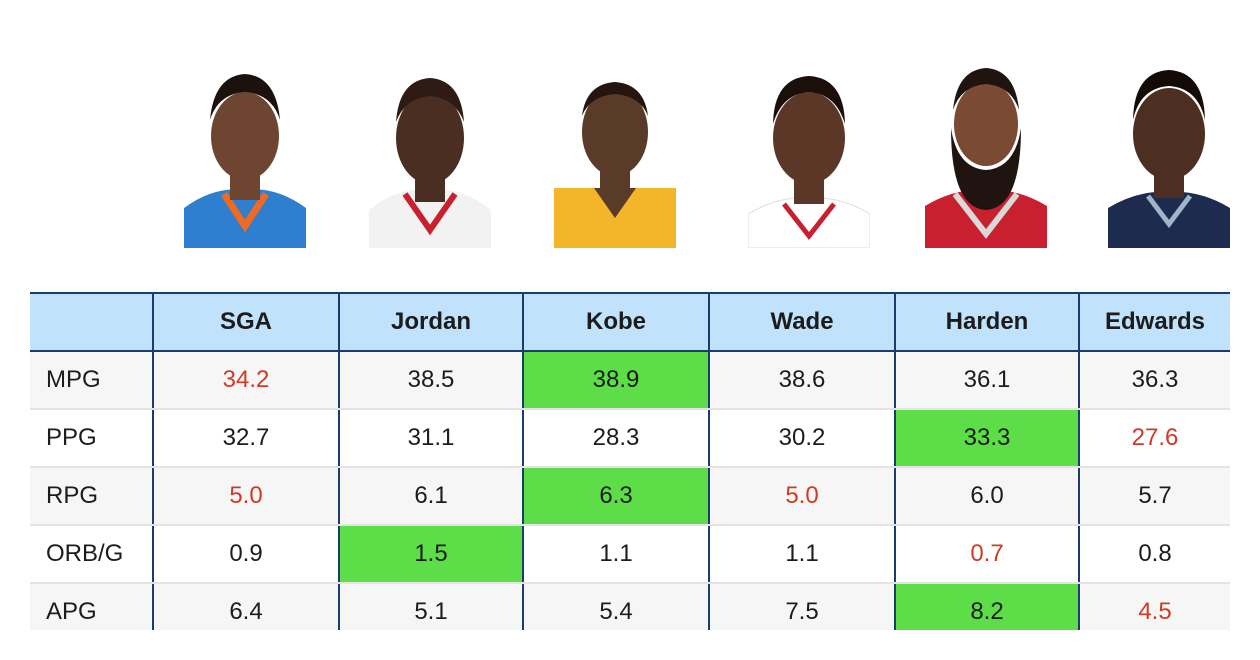  I want to click on stat-cell: 5.7, so click(1154, 496).